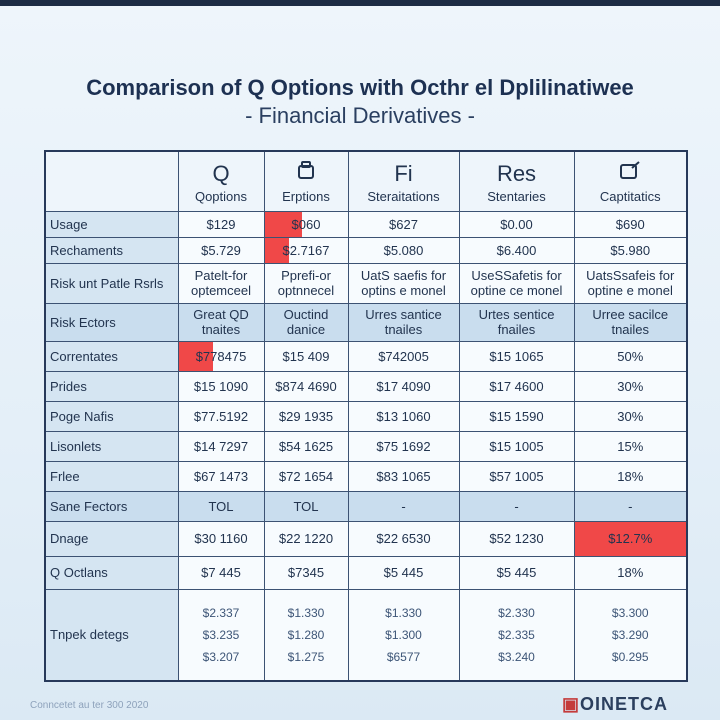 Image resolution: width=720 pixels, height=720 pixels. I want to click on cell-text: $67 1473, so click(221, 476).